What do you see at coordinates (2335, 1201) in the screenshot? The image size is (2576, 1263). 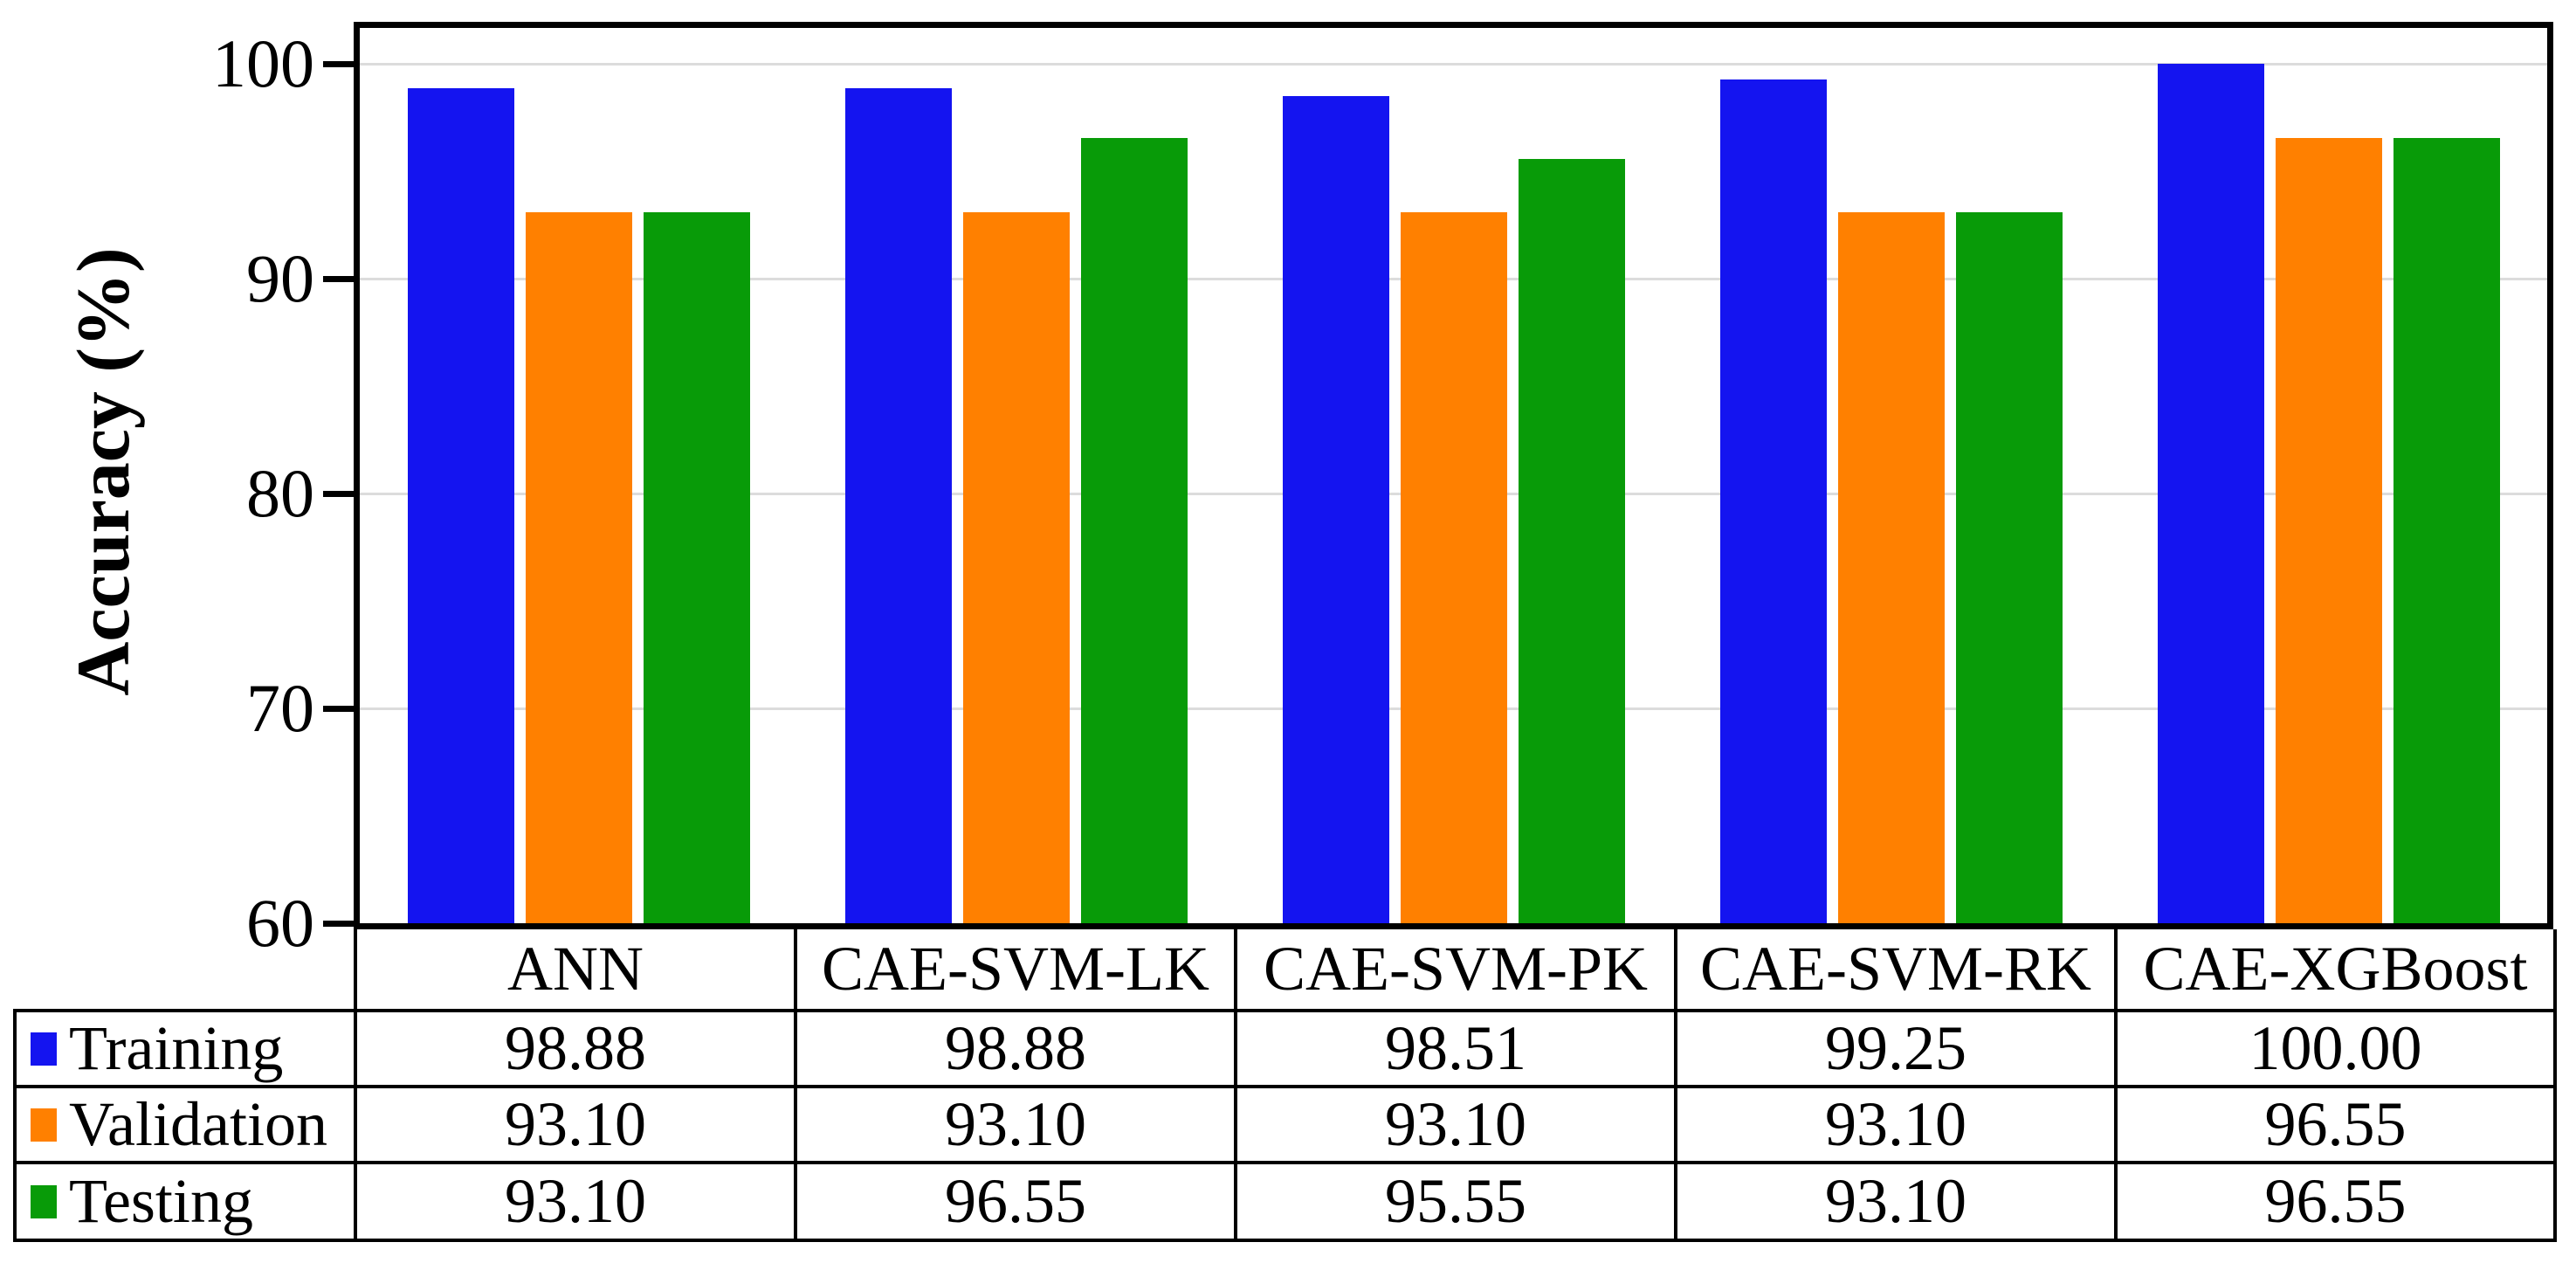 I see `cell-testing-cae-xgboost: 96.55` at bounding box center [2335, 1201].